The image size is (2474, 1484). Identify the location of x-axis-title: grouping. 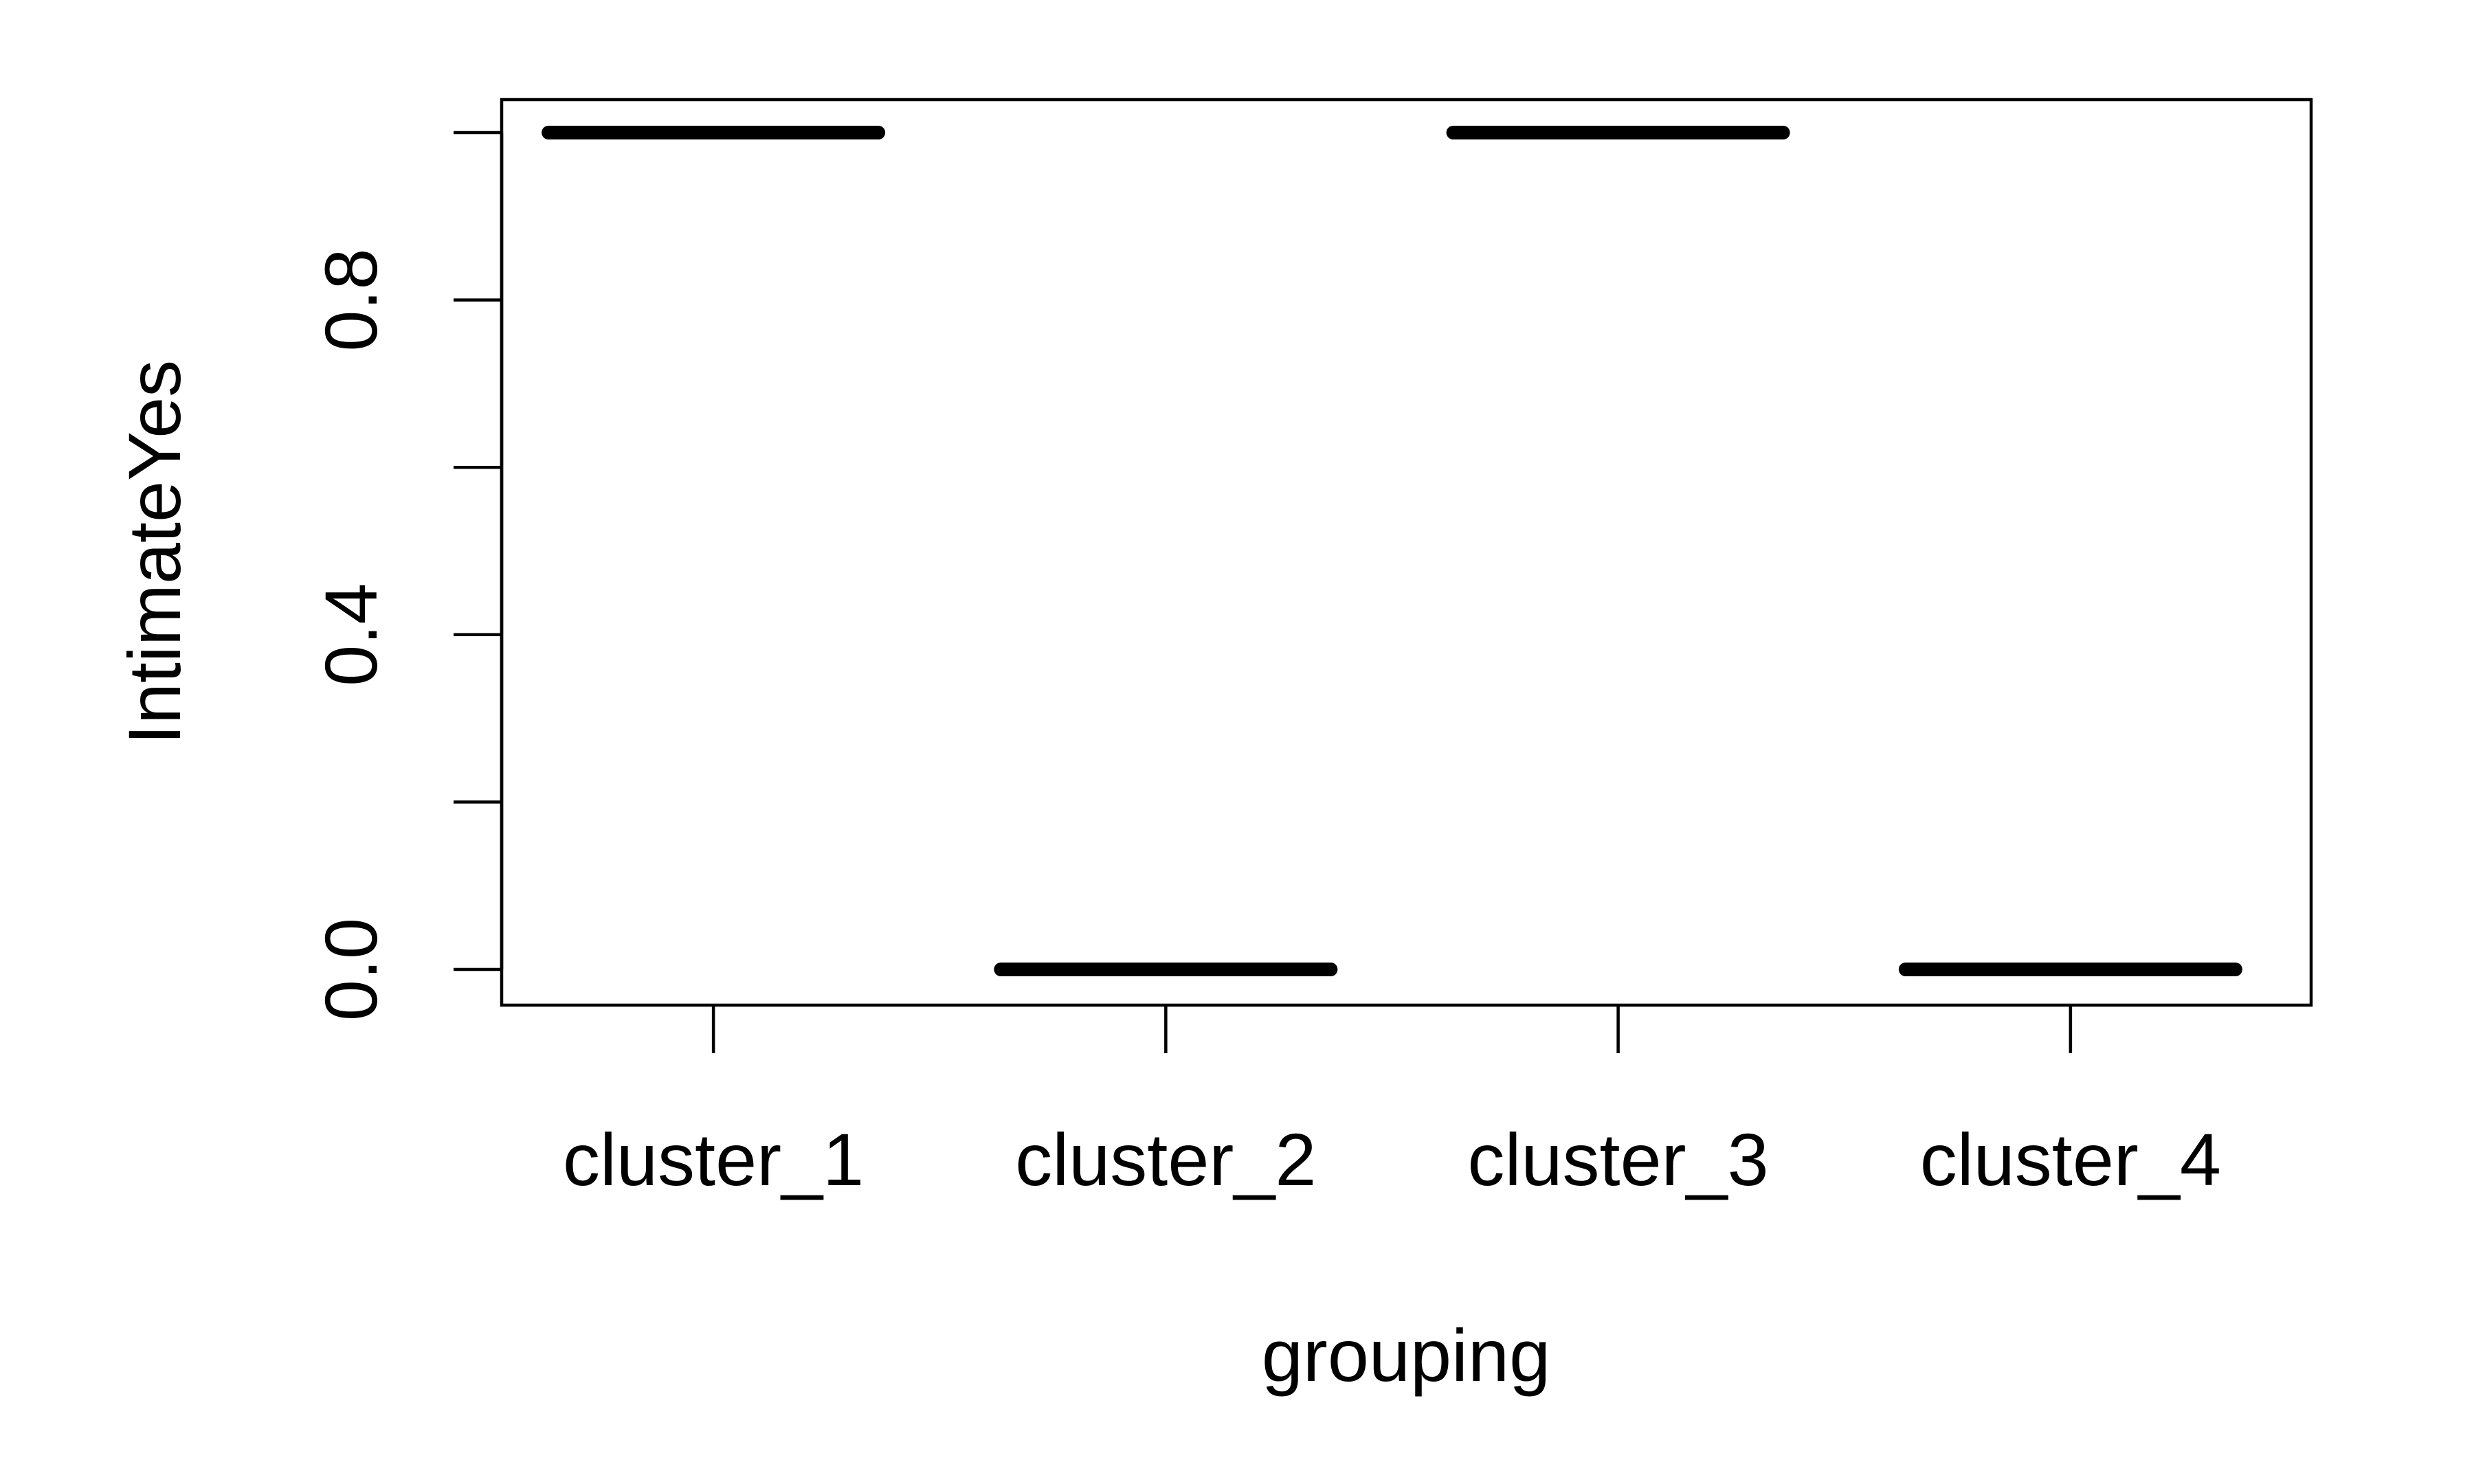
(1406, 1355).